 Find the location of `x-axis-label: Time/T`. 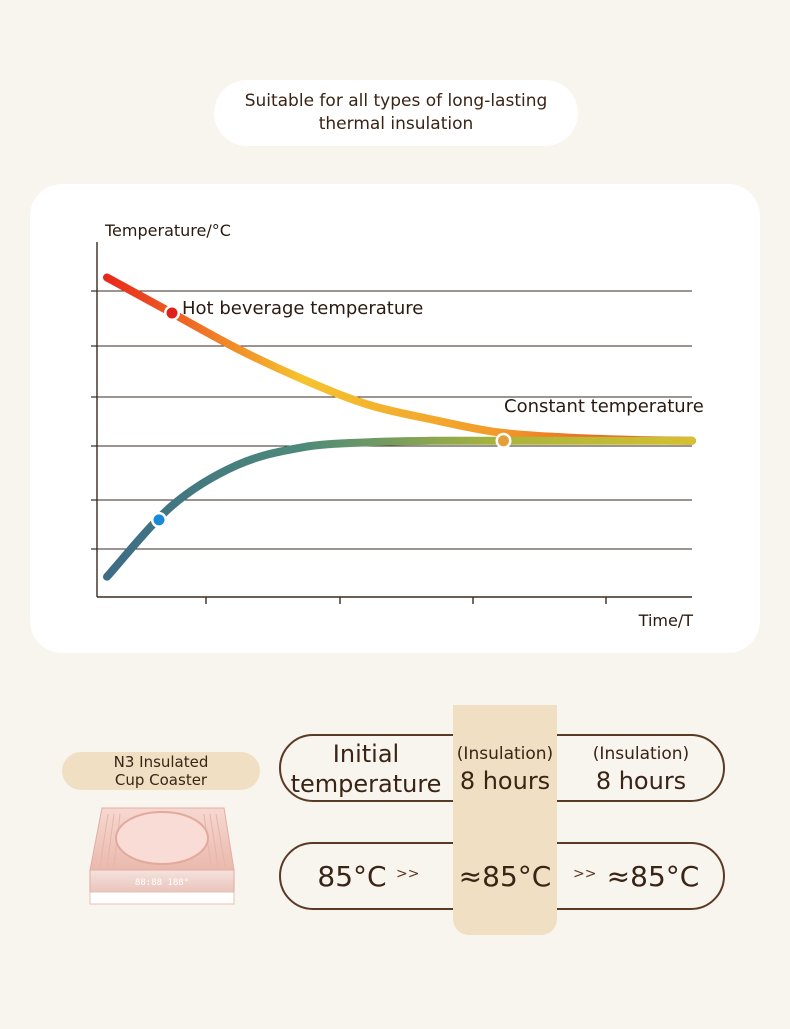

x-axis-label: Time/T is located at coordinates (666, 620).